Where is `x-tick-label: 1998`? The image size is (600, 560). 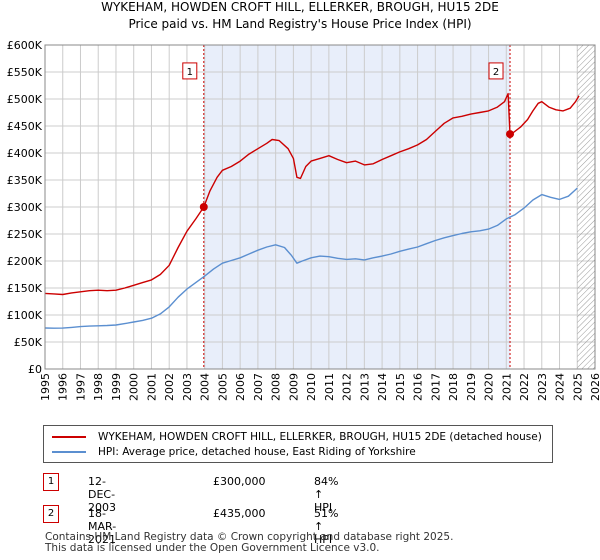 x-tick-label: 1998 is located at coordinates (98, 387).